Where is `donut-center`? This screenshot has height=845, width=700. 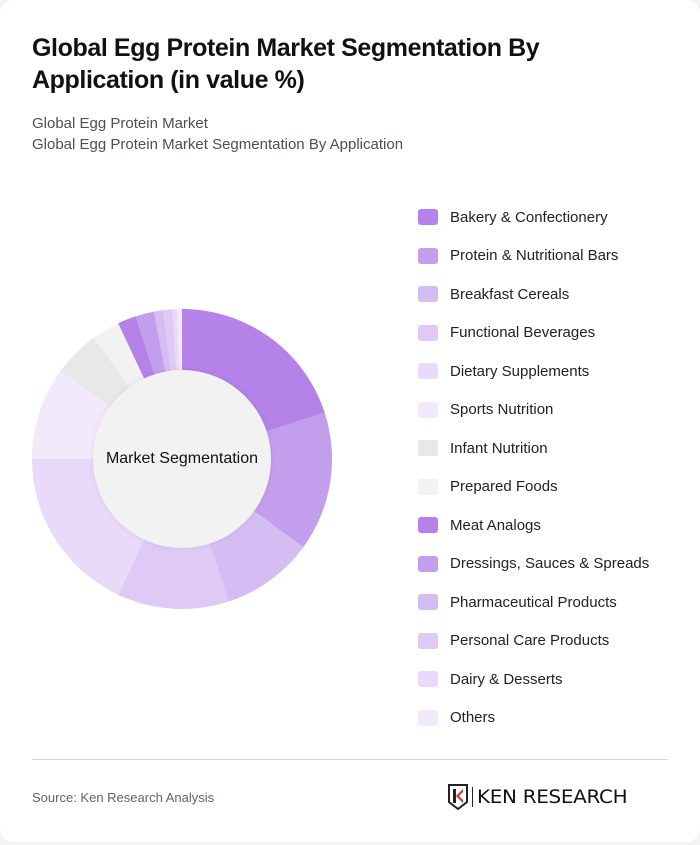 donut-center is located at coordinates (182, 459).